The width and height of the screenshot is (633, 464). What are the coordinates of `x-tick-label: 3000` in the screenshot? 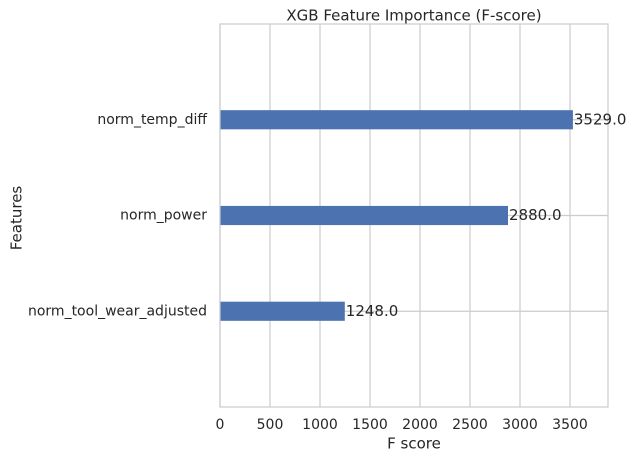 It's located at (520, 425).